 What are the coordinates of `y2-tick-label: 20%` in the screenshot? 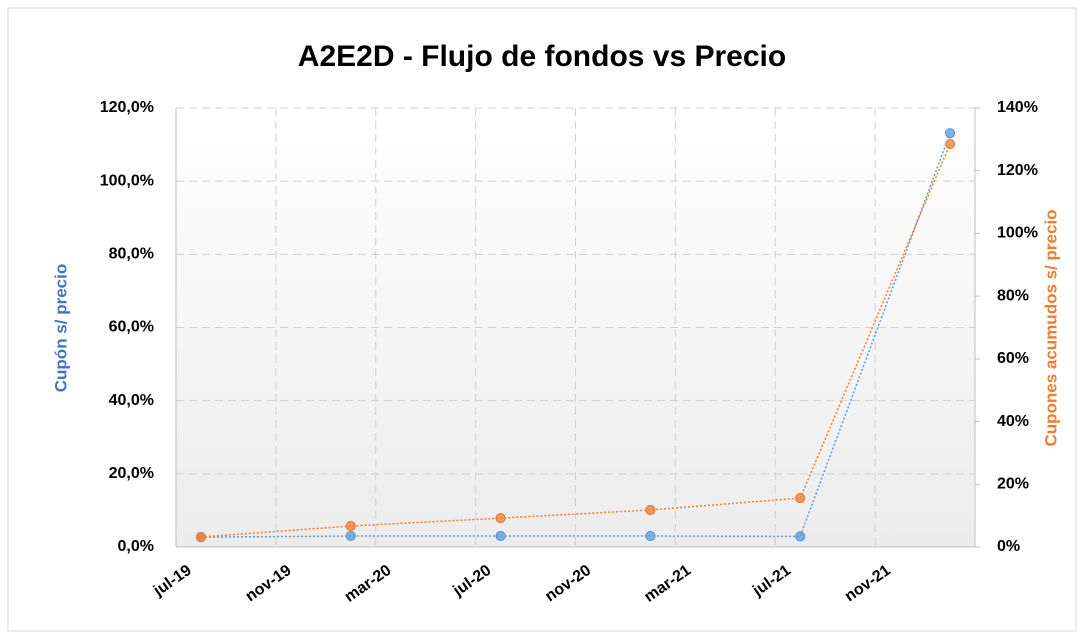 It's located at (1013, 484).